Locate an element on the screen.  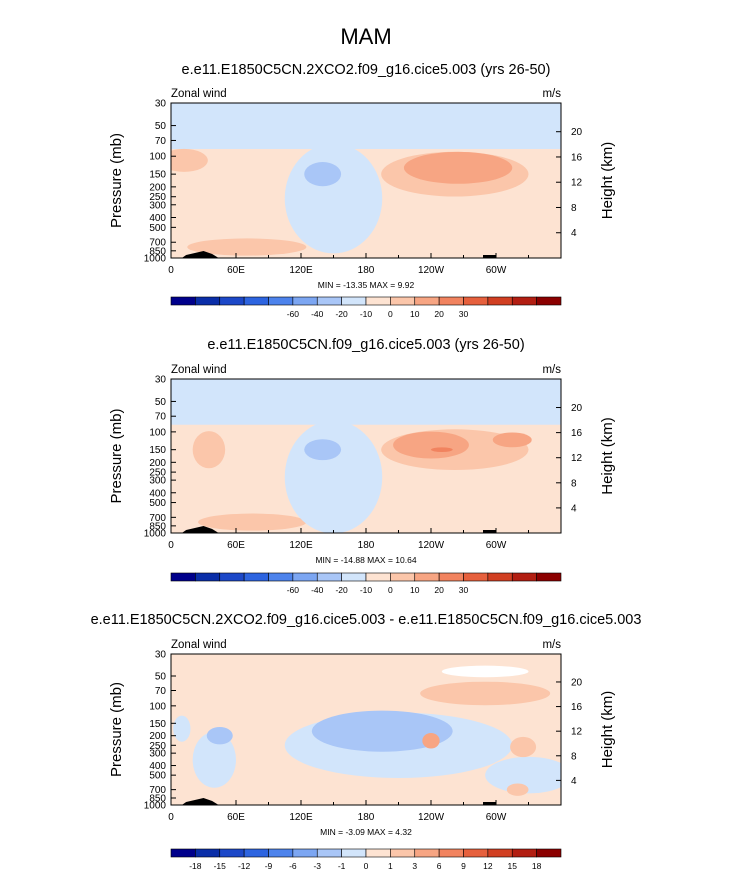
y-tick-label: 300 is located at coordinates (157, 754).